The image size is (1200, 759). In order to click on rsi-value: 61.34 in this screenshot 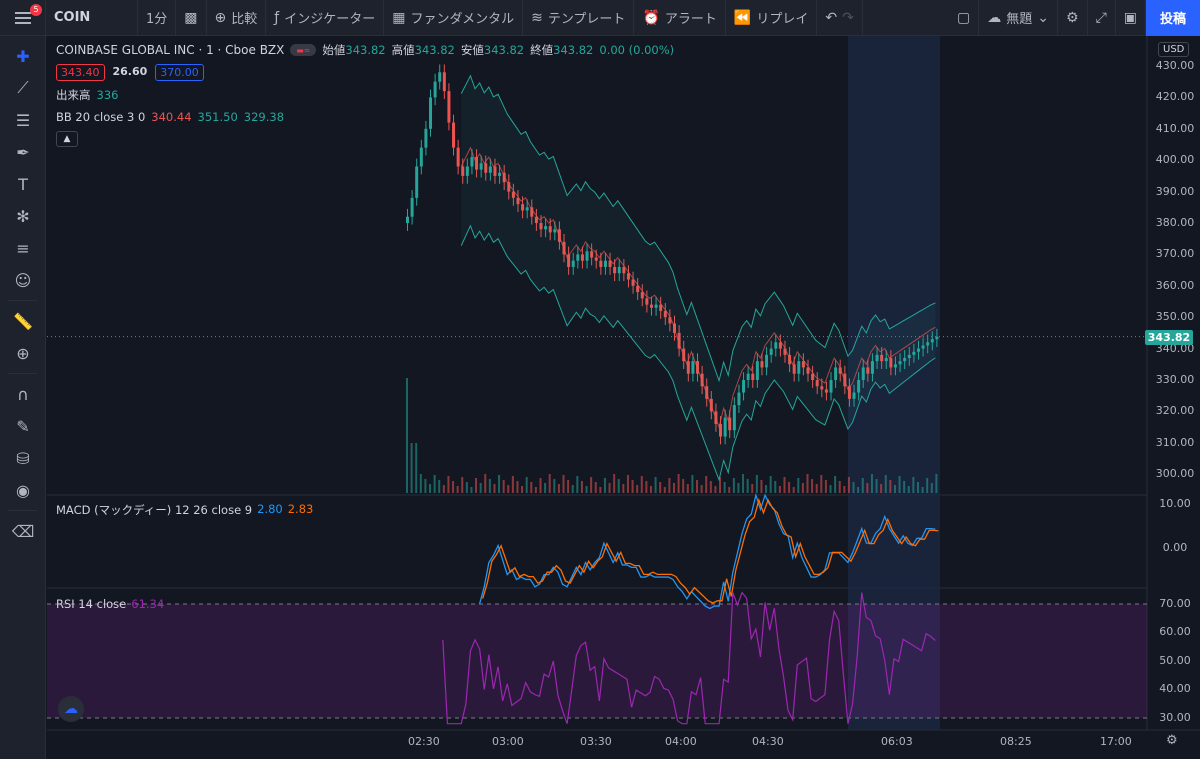, I will do `click(148, 604)`.